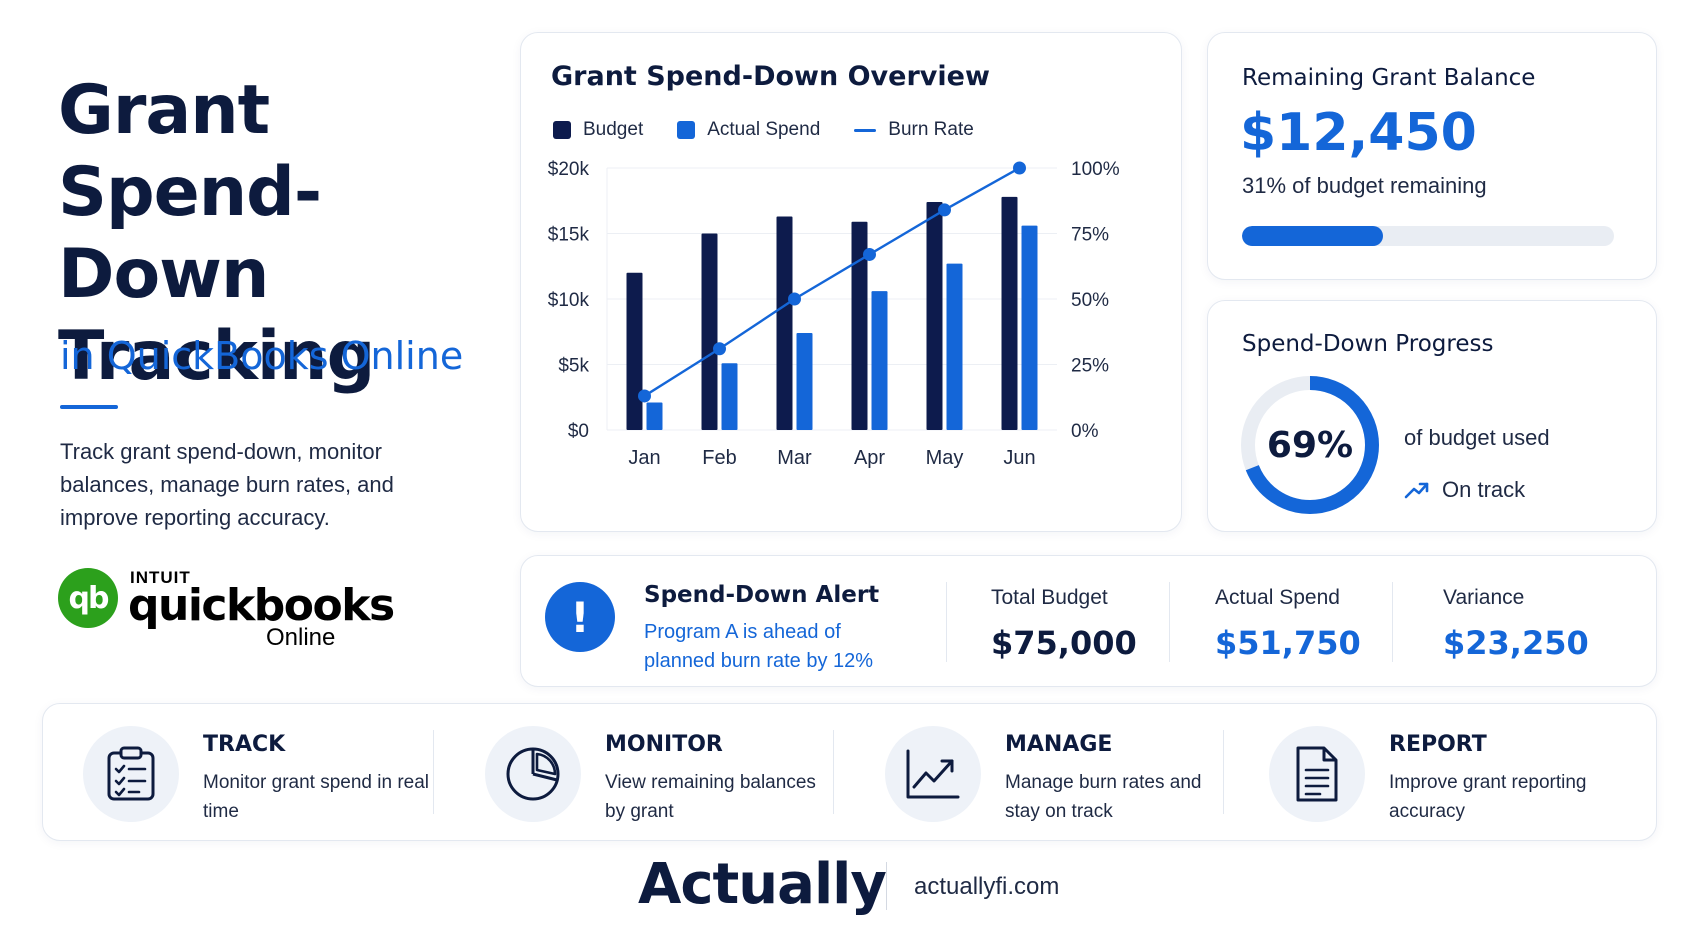  I want to click on quickbooks-online-label: Online, so click(301, 637).